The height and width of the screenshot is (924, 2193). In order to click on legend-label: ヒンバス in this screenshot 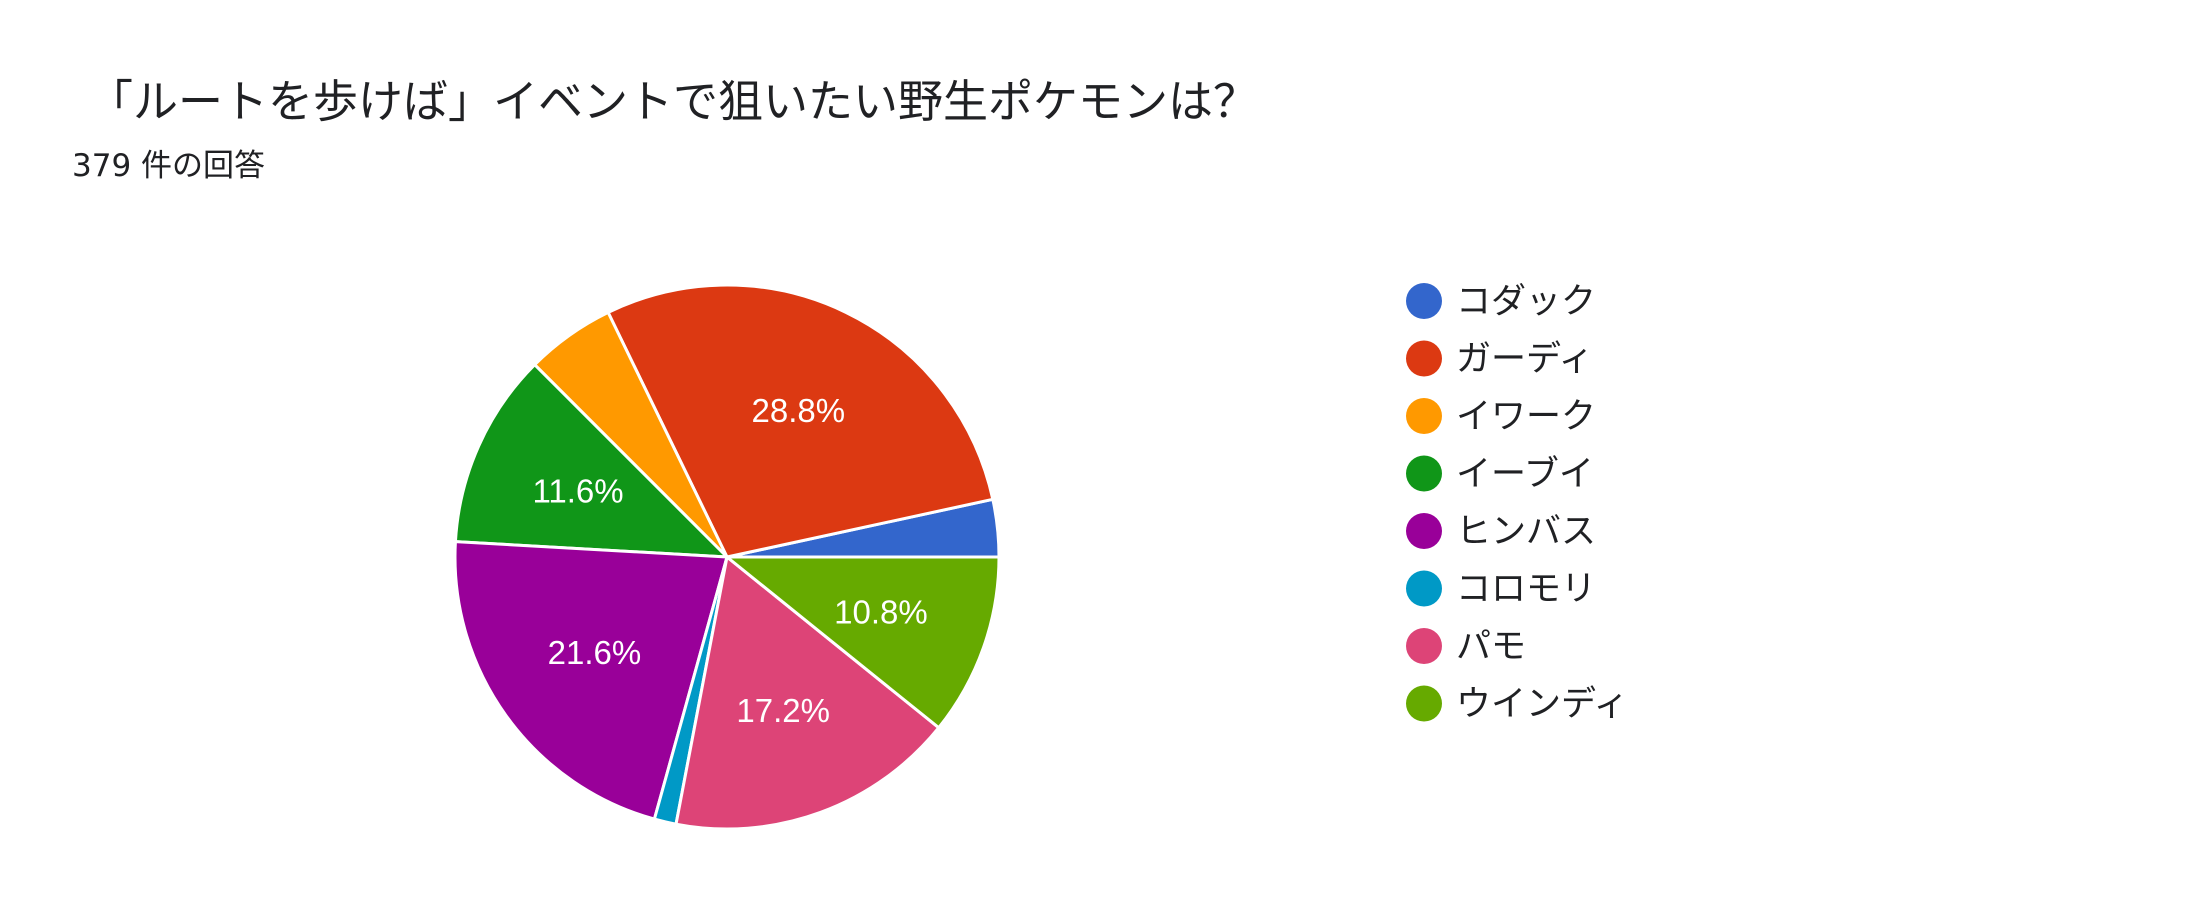, I will do `click(1526, 532)`.